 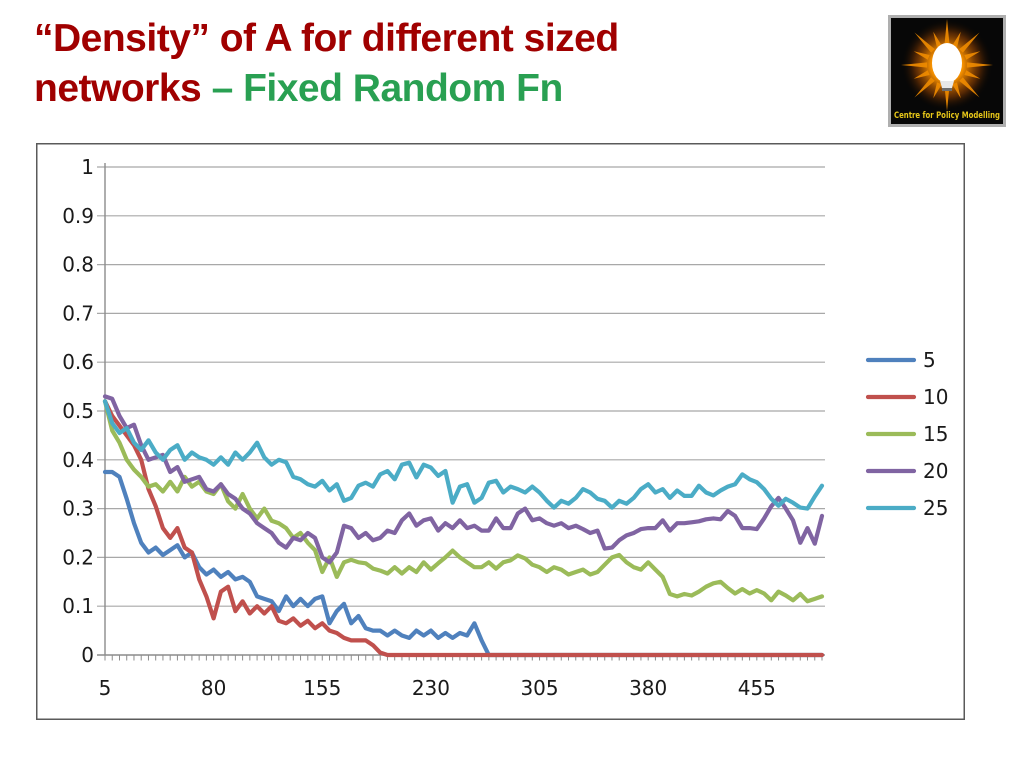 I want to click on cpm-logo: Centre for Policy Modelling, so click(x=947, y=71).